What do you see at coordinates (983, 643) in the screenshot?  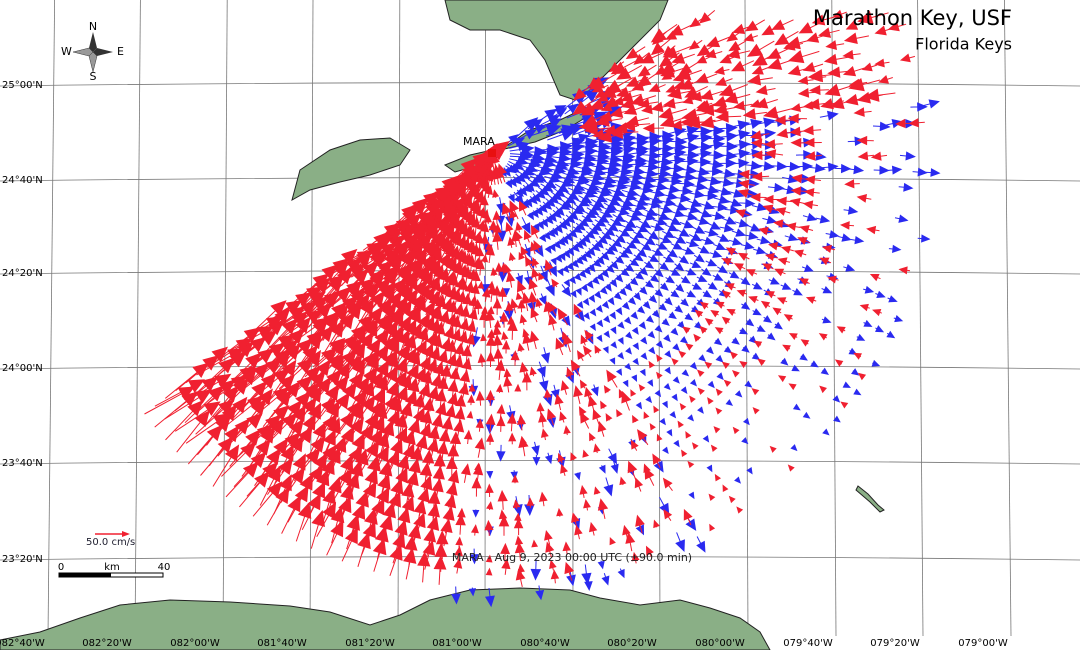 I see `longitude-label: 079°00'W` at bounding box center [983, 643].